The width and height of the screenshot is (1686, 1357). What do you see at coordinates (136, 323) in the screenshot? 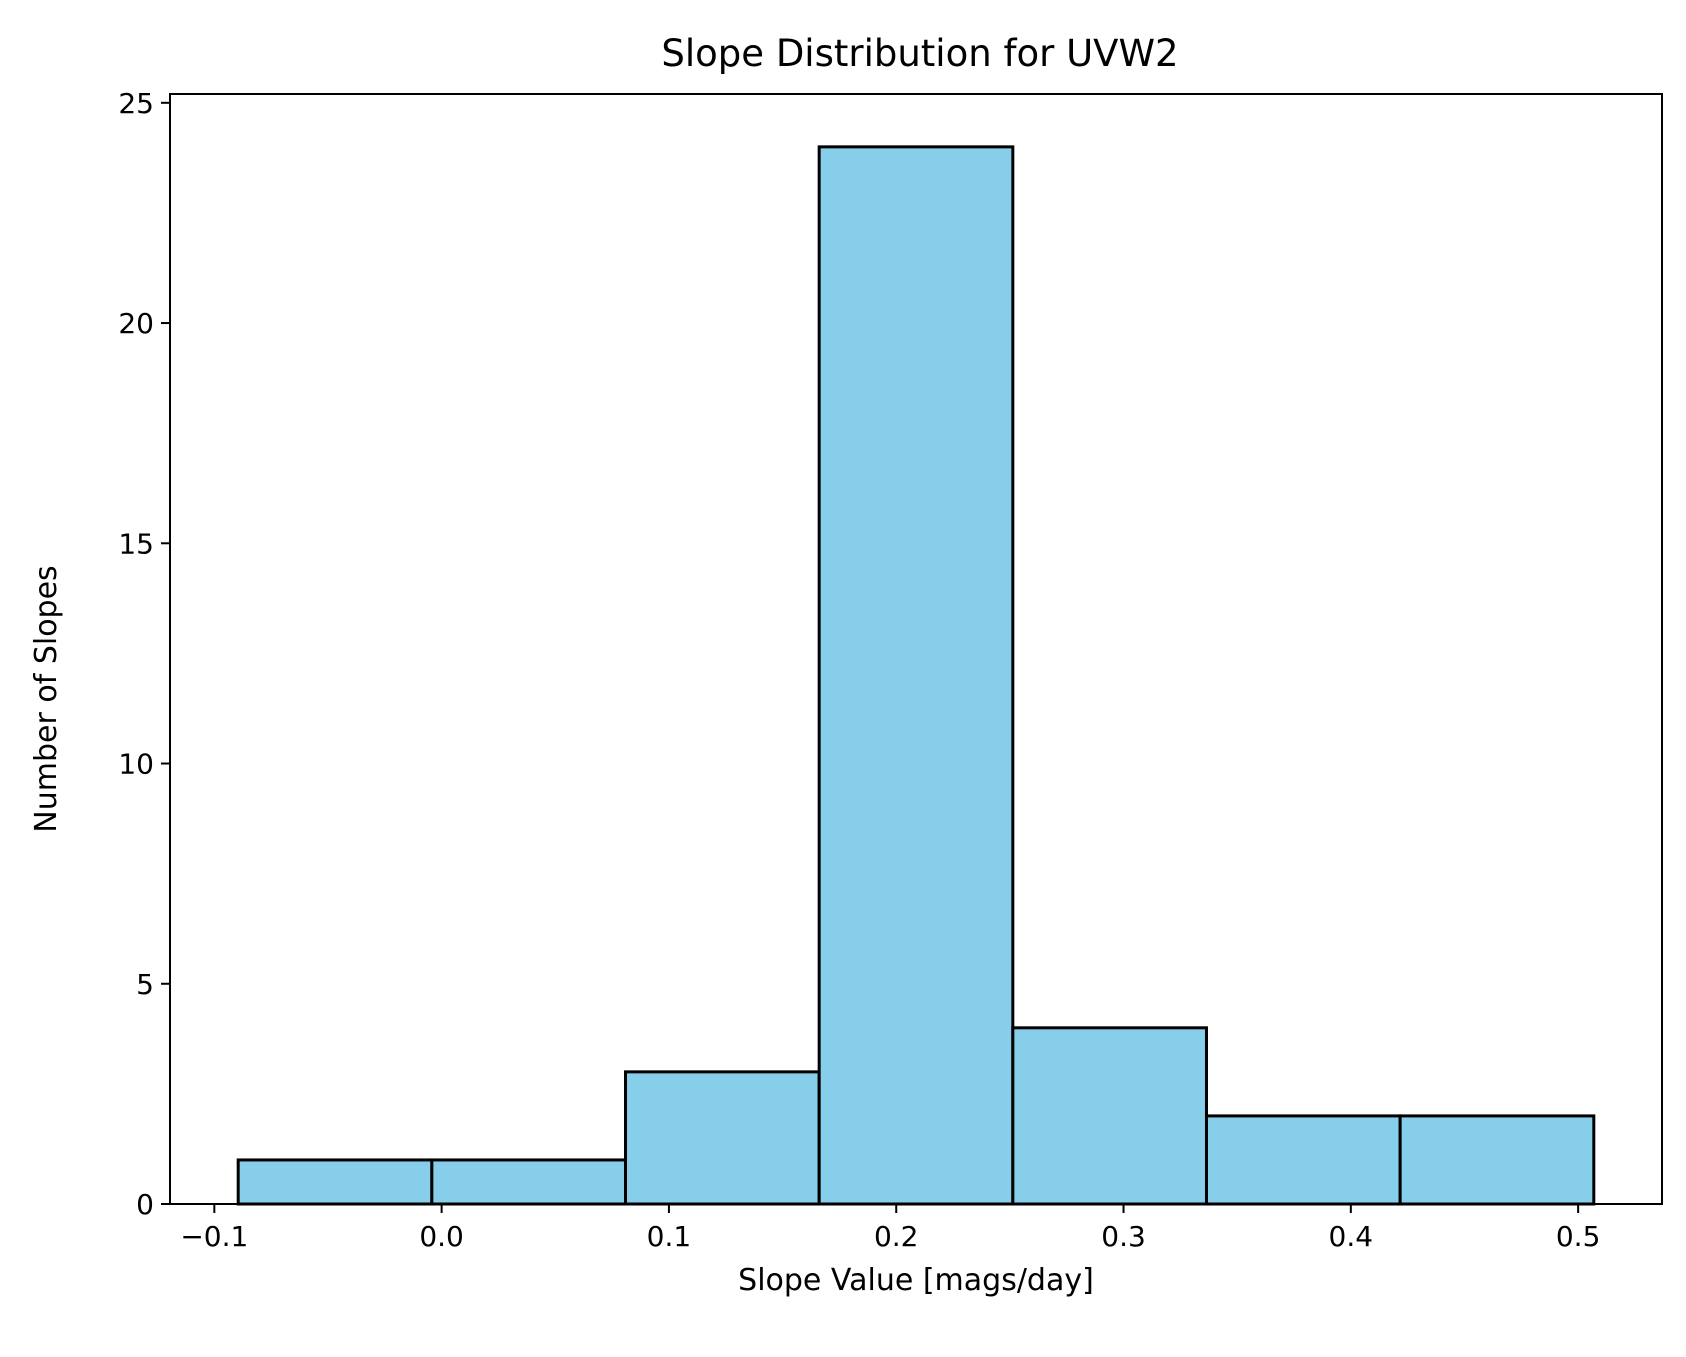
I see `y-tick-label: 20` at bounding box center [136, 323].